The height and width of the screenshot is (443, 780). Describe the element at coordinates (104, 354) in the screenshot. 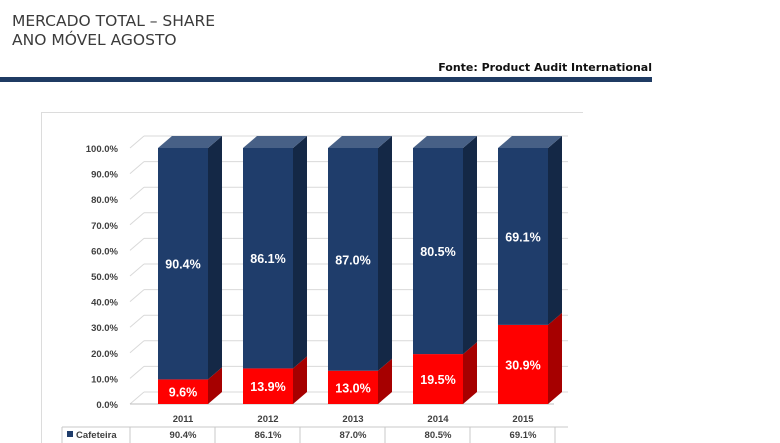

I see `y-tick-label: 20.0%` at that location.